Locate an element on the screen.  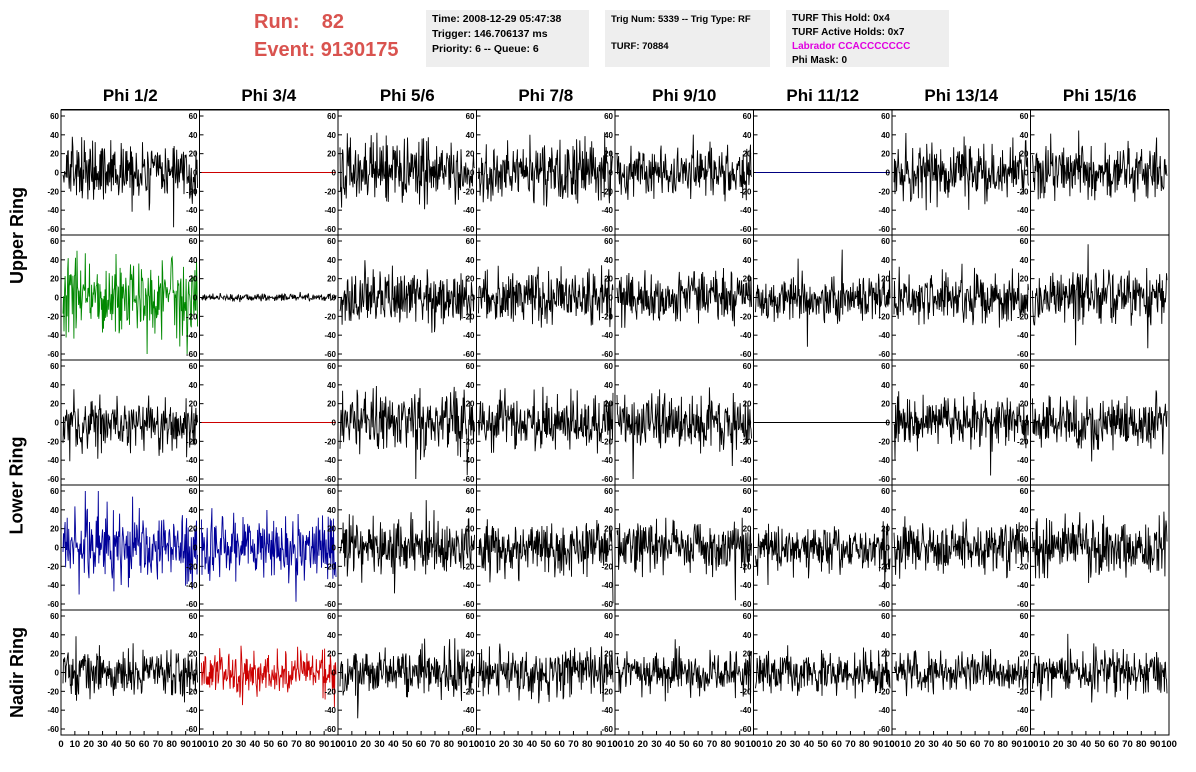
panel-r3-c6: 60 40 20 0 -20 -40 -60 is located at coordinates (816, 422).